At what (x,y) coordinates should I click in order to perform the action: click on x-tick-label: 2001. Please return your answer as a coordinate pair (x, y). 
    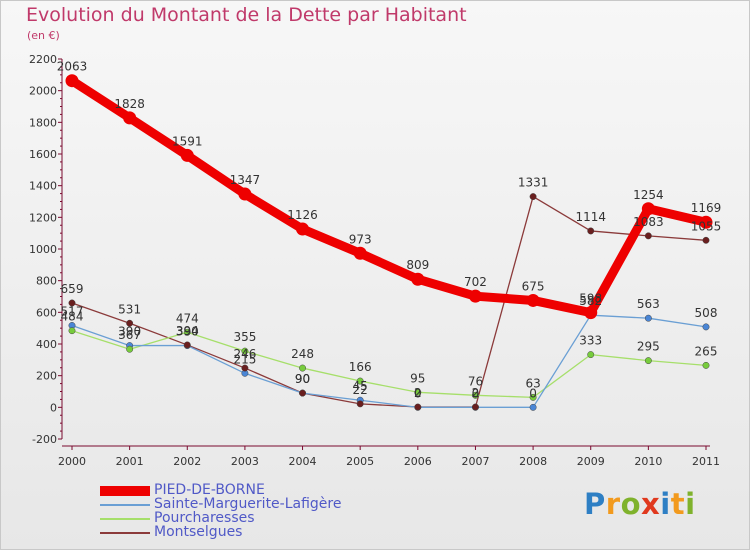
    Looking at the image, I should click on (130, 461).